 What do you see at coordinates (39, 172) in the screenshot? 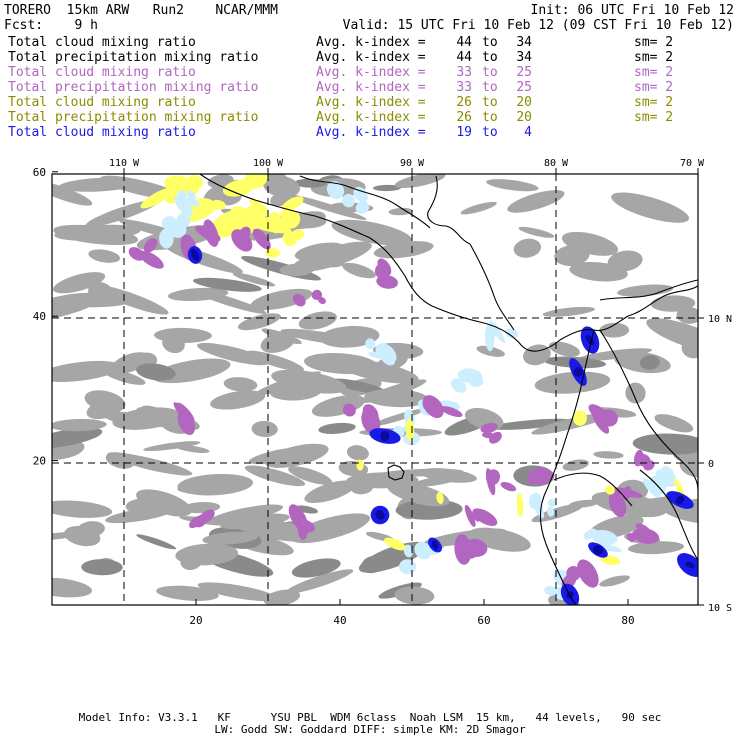
I see `y-tick-label: 60` at bounding box center [39, 172].